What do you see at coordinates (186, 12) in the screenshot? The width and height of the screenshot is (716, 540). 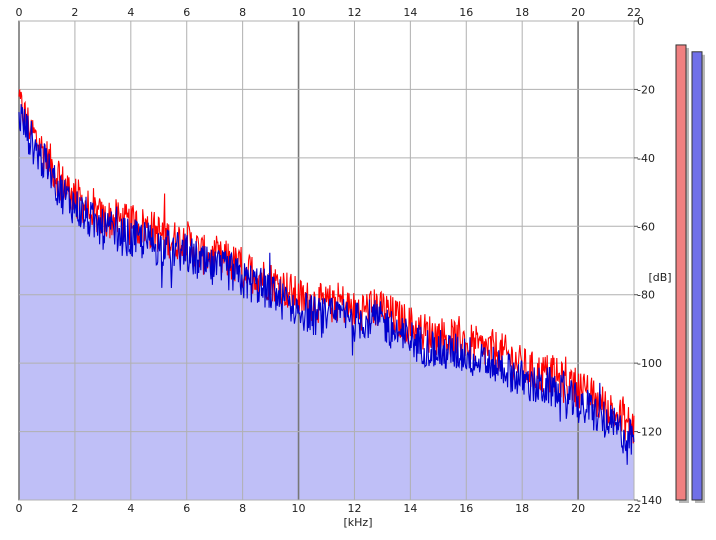 I see `x-tick-label-top: 6` at bounding box center [186, 12].